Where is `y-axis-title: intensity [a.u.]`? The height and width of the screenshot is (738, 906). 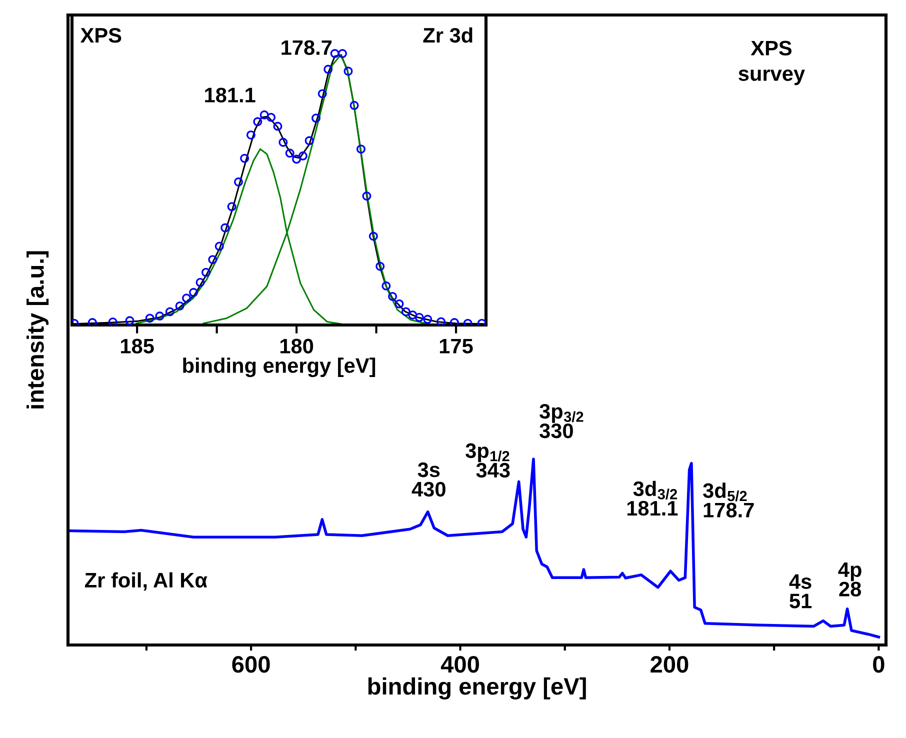 y-axis-title: intensity [a.u.] is located at coordinates (37, 329).